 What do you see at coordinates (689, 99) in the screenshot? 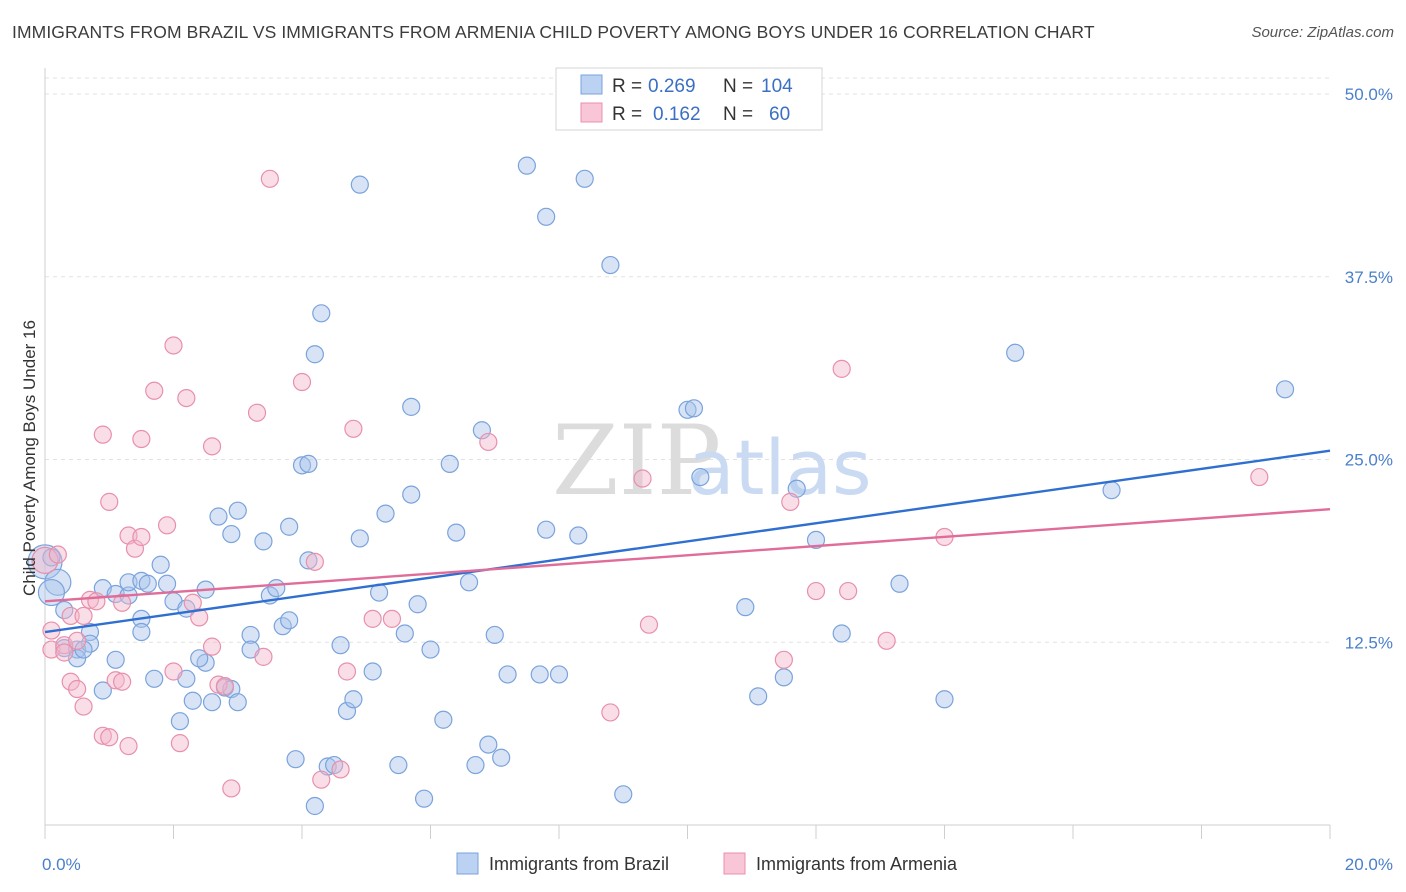
I see `legend: R = 0.269 N = 104 R = 0.162 N = 60` at bounding box center [689, 99].